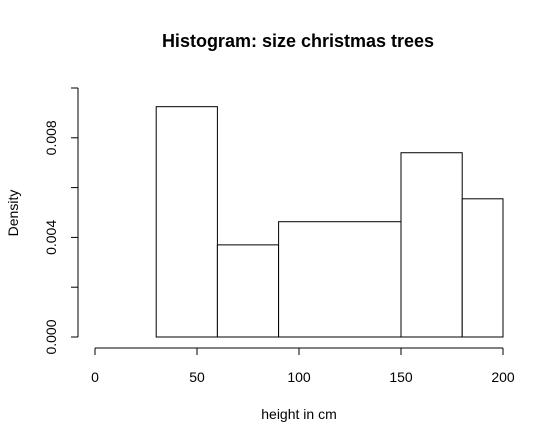 The width and height of the screenshot is (560, 445). Describe the element at coordinates (298, 414) in the screenshot. I see `x-axis-label: height in cm` at that location.